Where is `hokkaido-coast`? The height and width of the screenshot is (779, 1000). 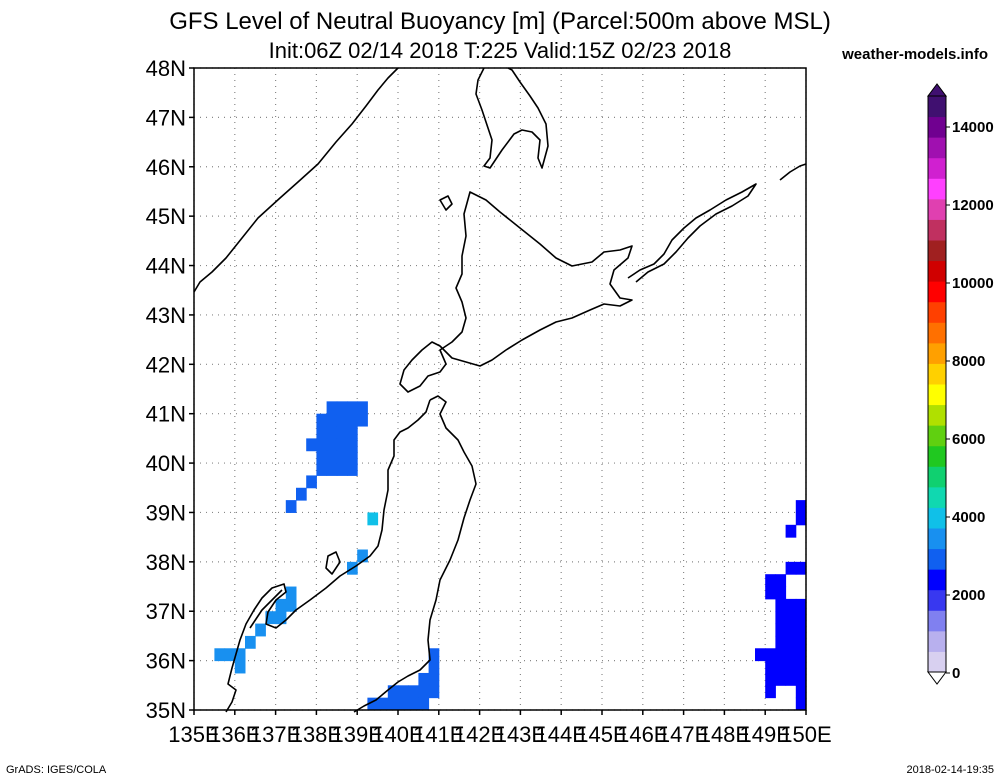 hokkaido-coast is located at coordinates (516, 292).